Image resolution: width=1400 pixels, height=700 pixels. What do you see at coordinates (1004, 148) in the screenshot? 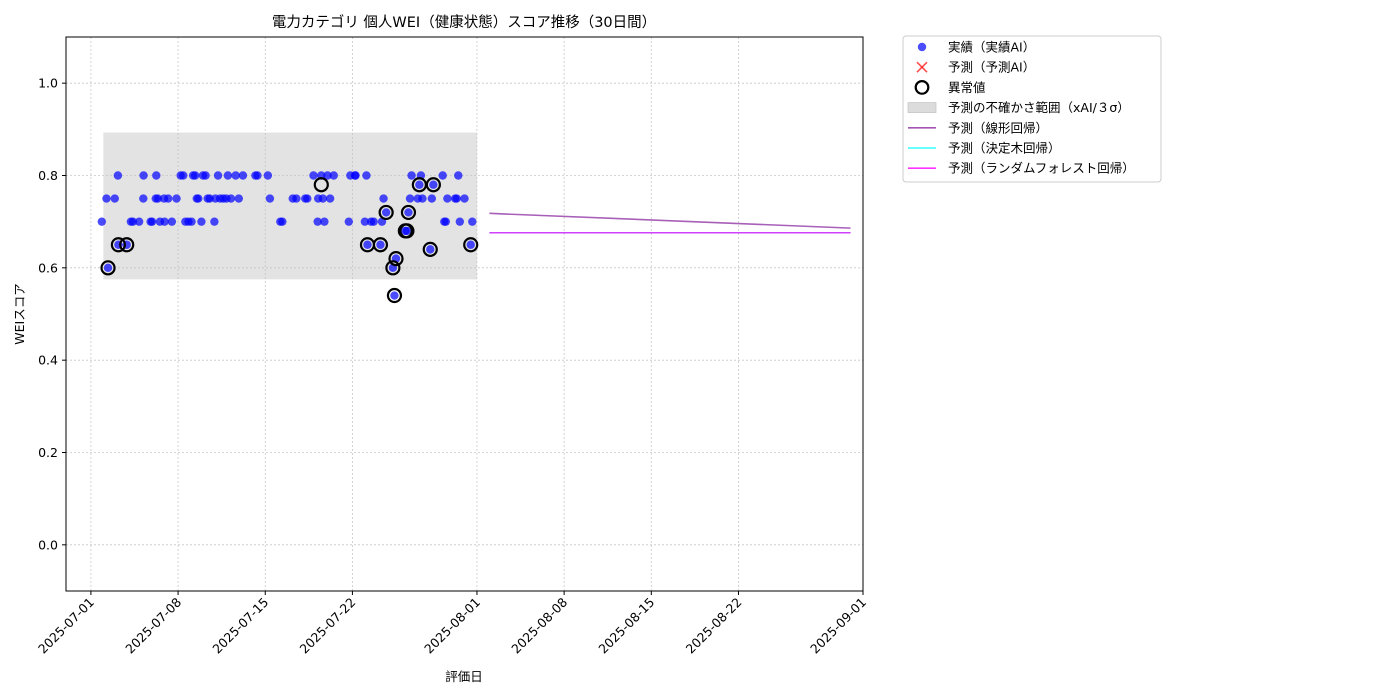
I see `legend-label: 予測（決定木回帰）` at bounding box center [1004, 148].